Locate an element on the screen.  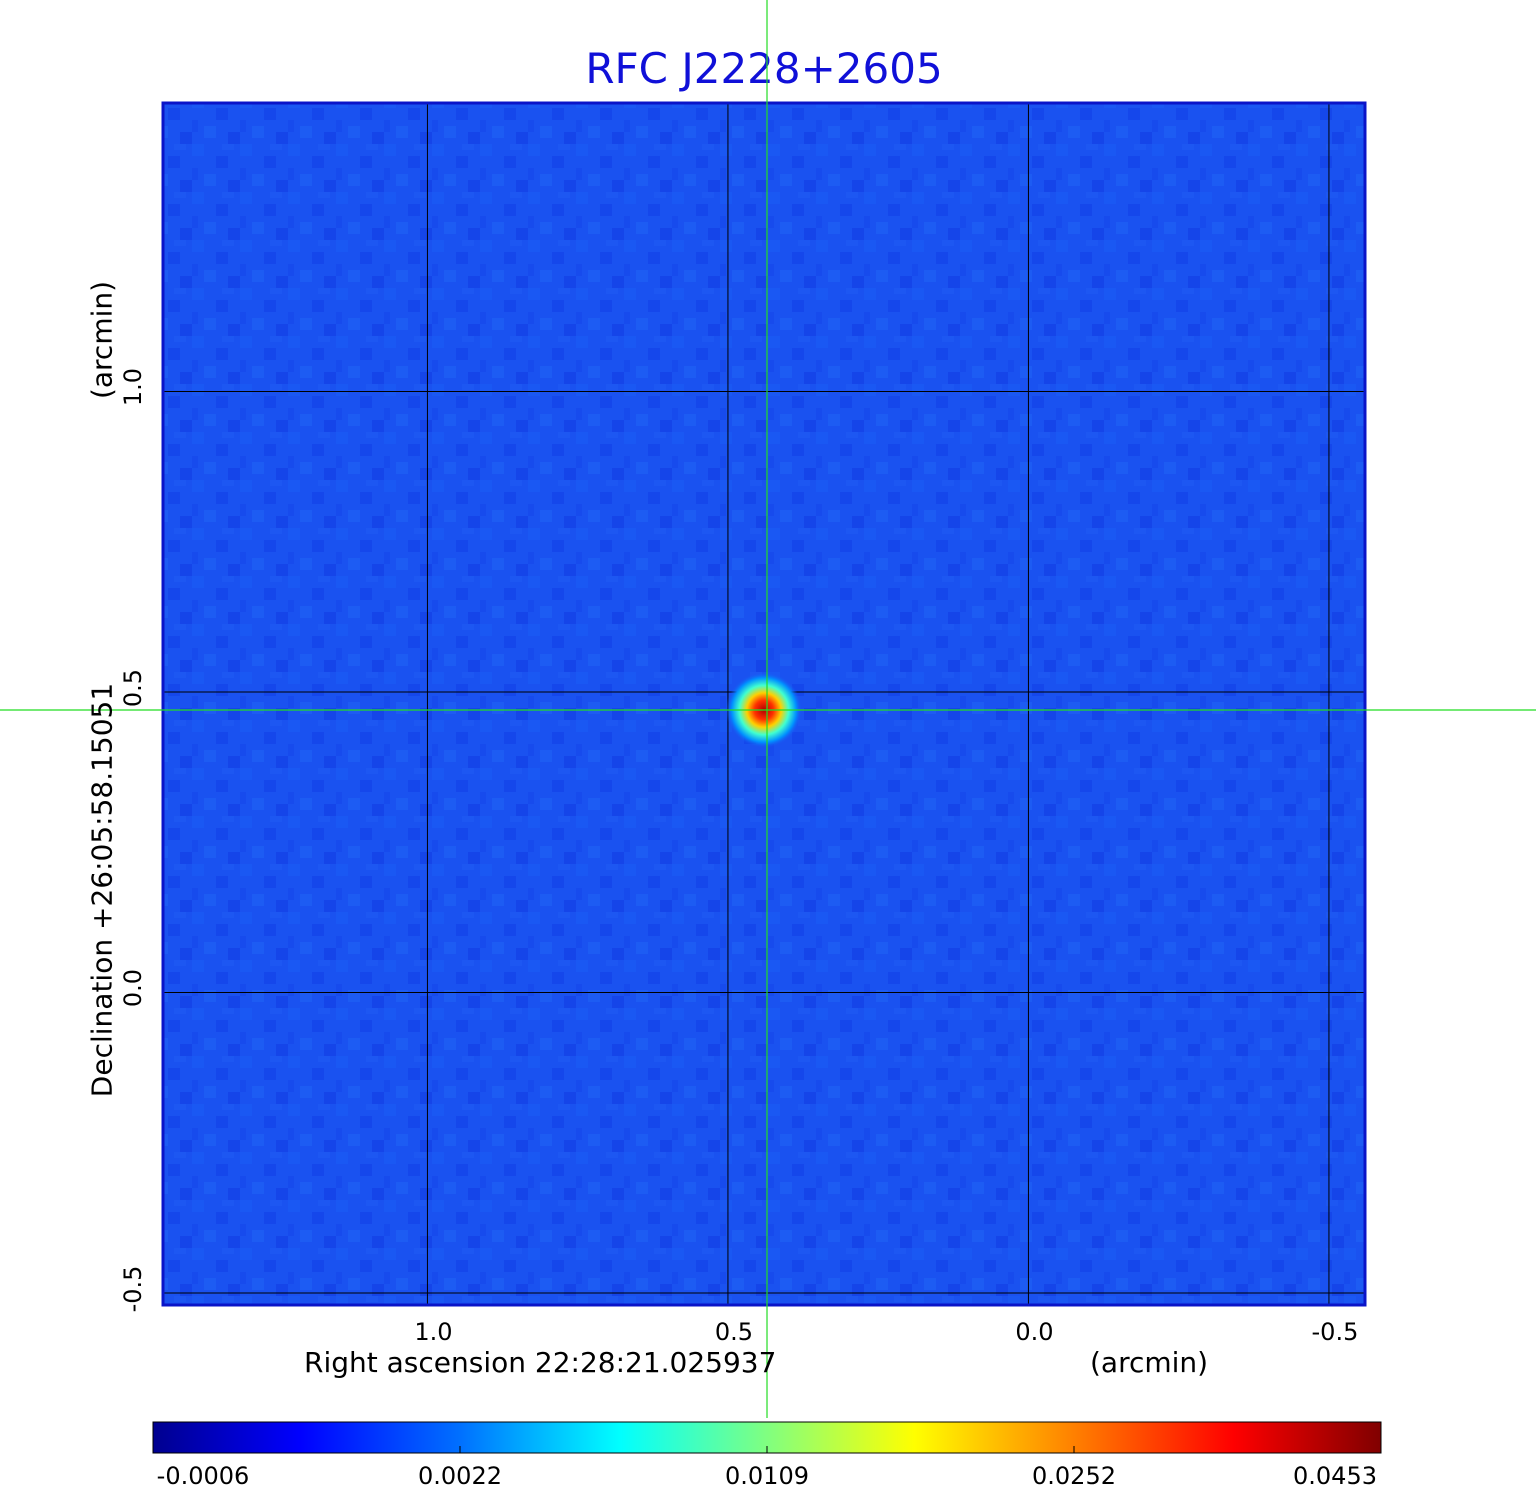
x-axis-unit: (arcmin) is located at coordinates (1149, 1362).